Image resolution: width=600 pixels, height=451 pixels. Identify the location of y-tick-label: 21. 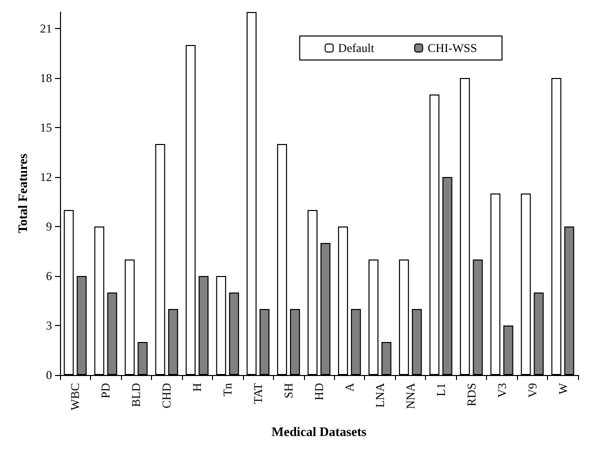
(46, 29).